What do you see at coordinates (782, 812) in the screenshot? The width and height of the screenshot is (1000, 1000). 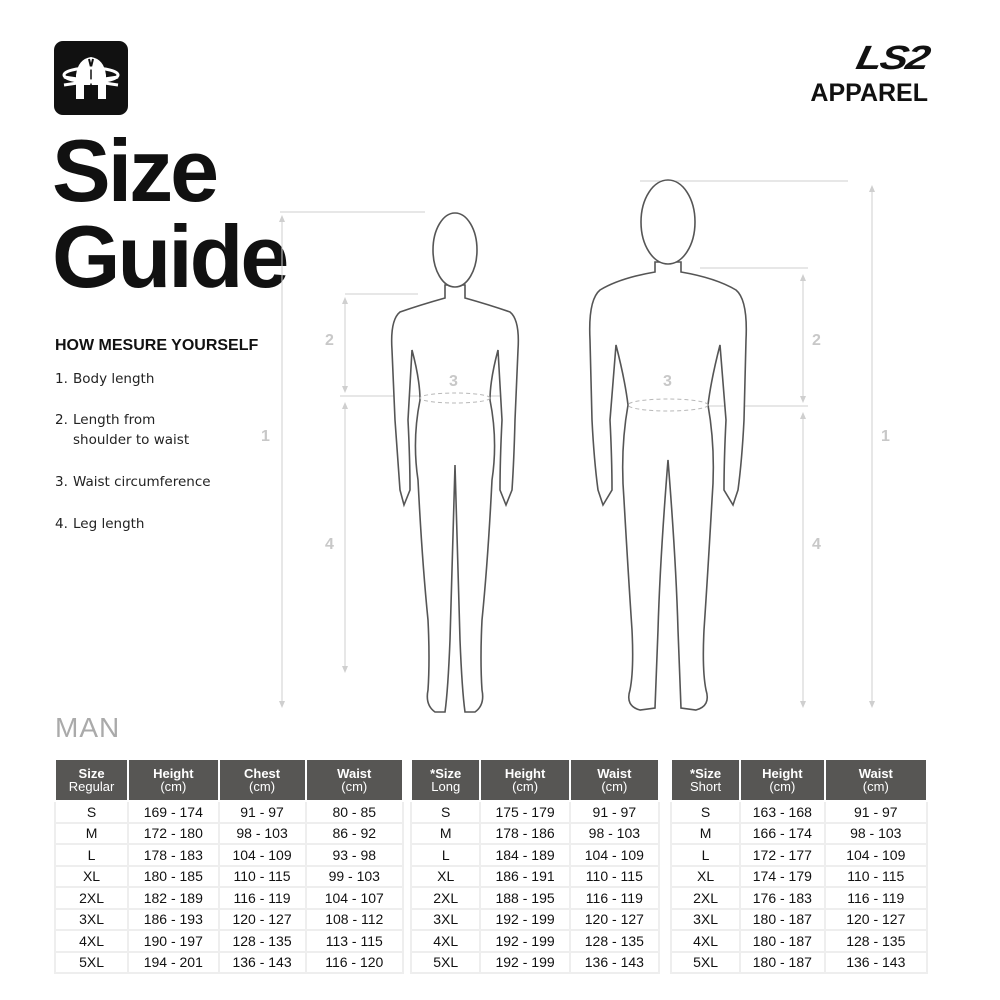 I see `table-cell: 163 - 168` at bounding box center [782, 812].